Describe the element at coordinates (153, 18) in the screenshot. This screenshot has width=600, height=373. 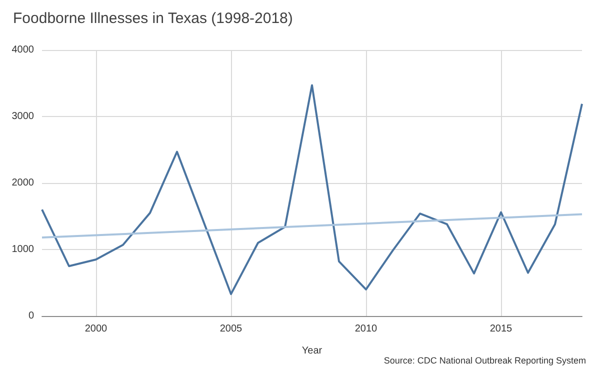
I see `chart-title: Foodborne Illnesses in Texas (1998-2018)` at that location.